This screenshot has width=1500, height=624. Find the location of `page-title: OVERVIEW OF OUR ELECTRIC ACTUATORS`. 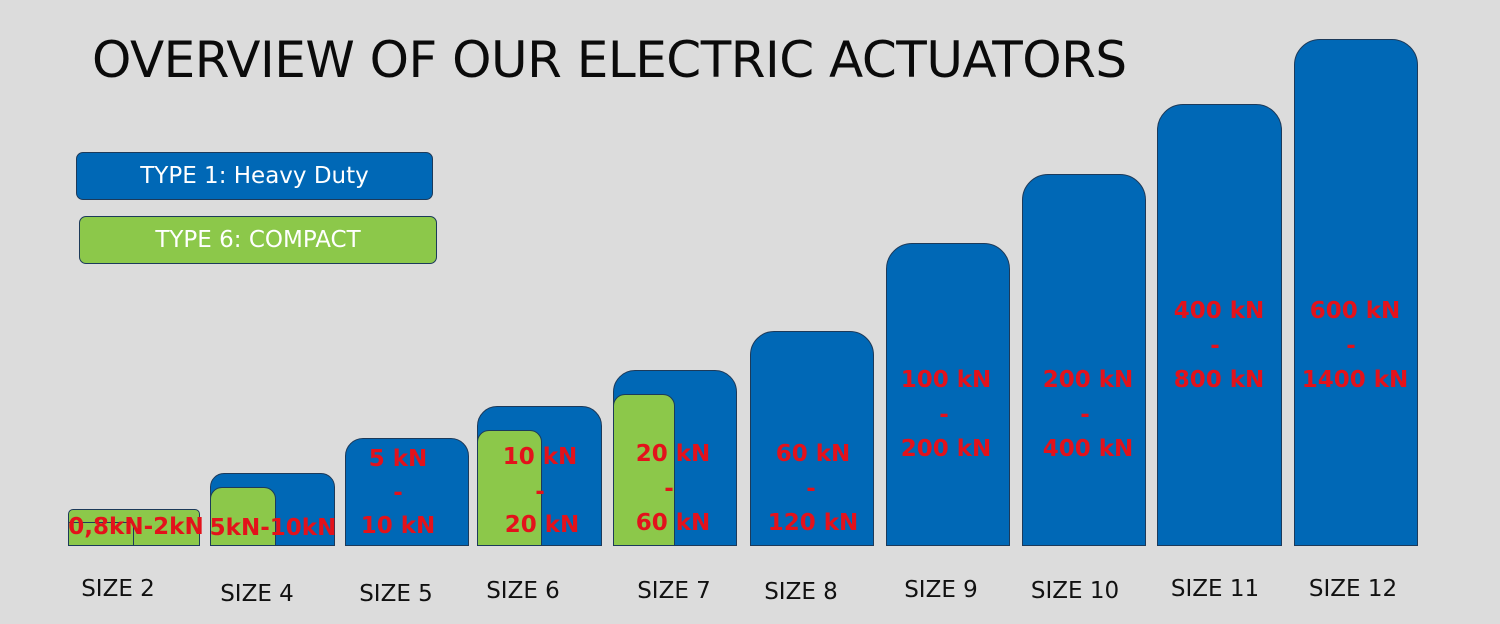

page-title: OVERVIEW OF OUR ELECTRIC ACTUATORS is located at coordinates (609, 60).